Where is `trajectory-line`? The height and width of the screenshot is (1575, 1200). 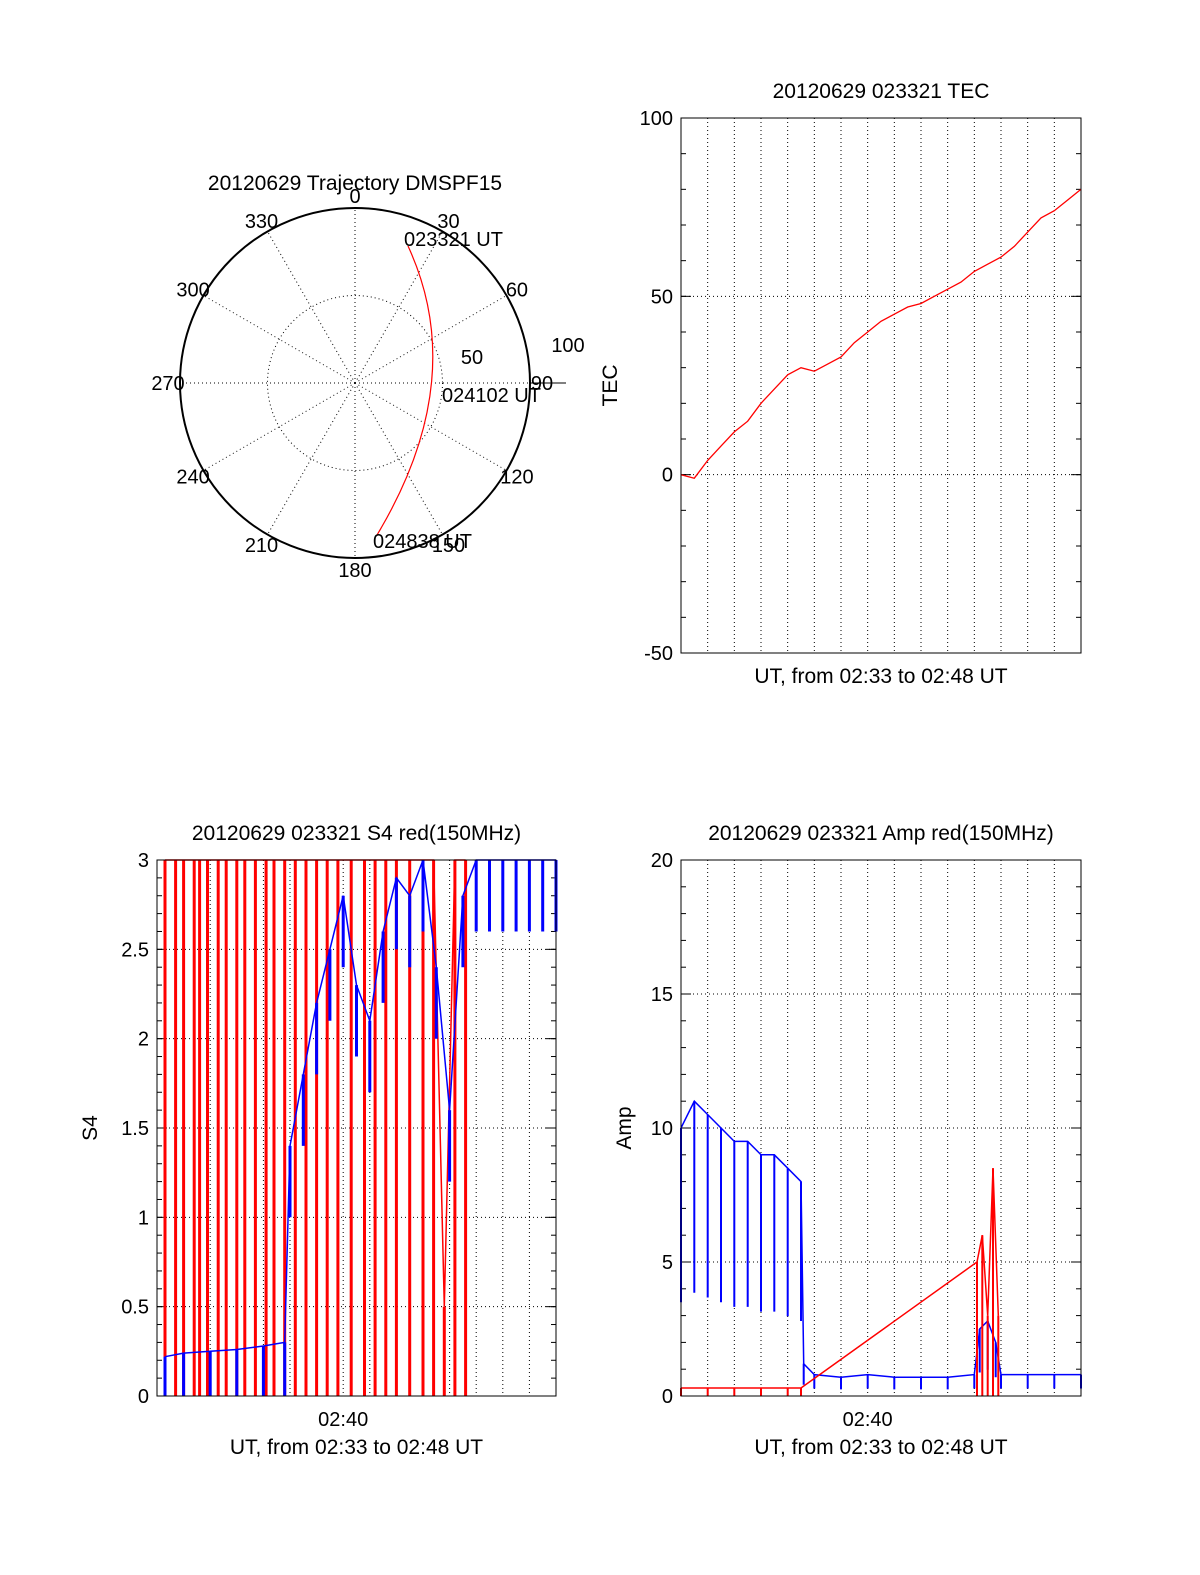
trajectory-line is located at coordinates (405, 390).